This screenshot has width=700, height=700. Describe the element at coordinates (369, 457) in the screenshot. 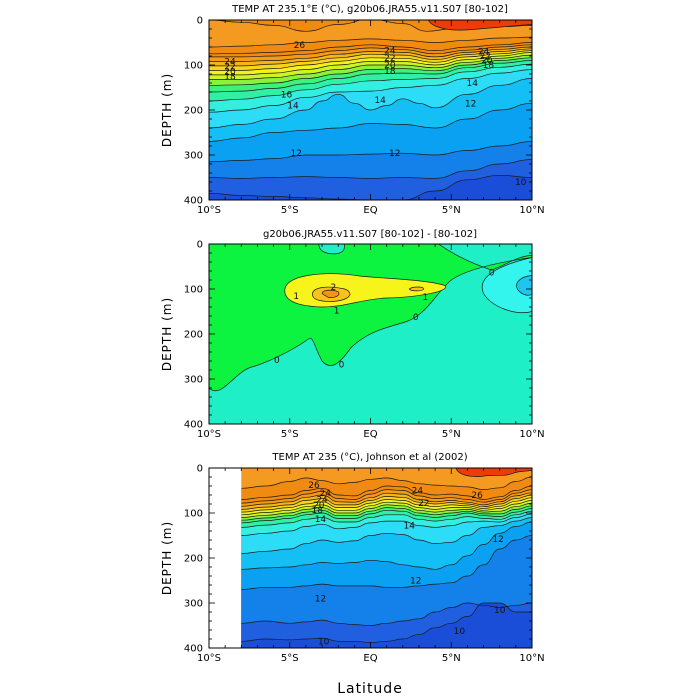

I see `panel-title: TEMP AT 235 (°C), Johnson et al (2002)` at that location.